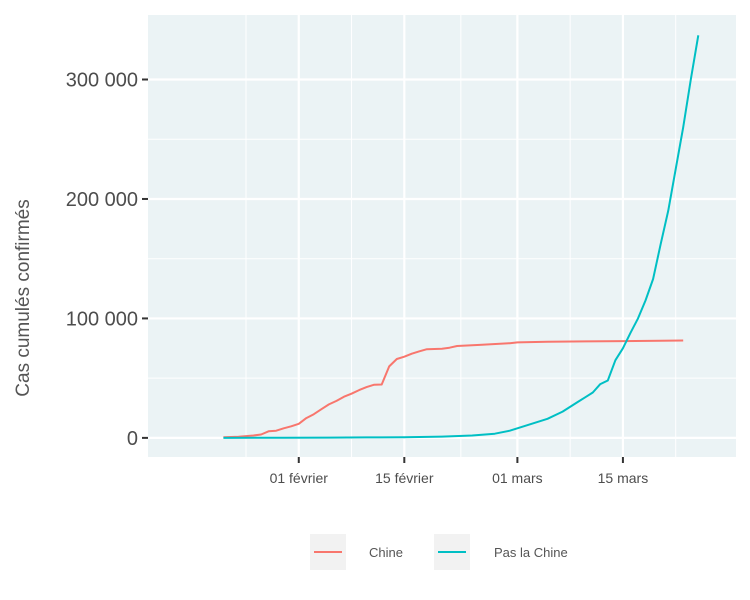 This screenshot has width=750, height=600. I want to click on legend: Chine Pas la Chine, so click(439, 552).